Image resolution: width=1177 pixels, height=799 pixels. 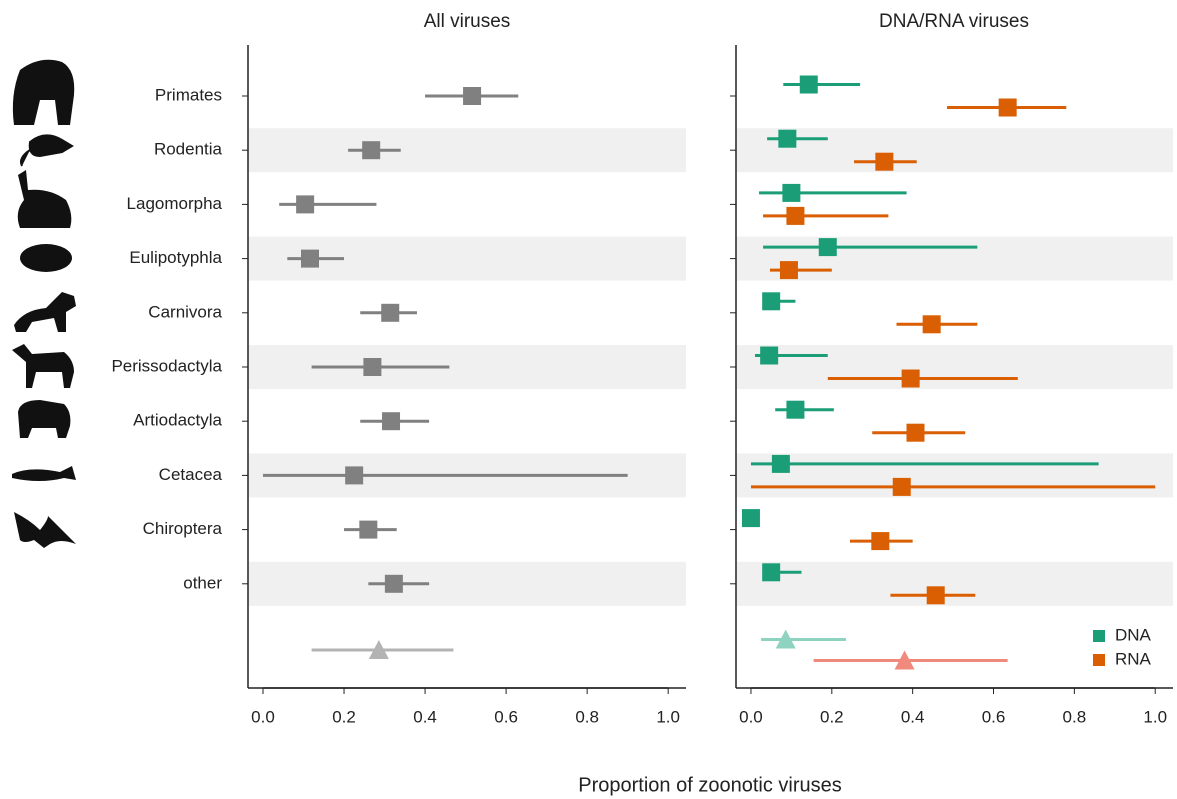 I want to click on category-label: Rodentia, so click(x=188, y=149).